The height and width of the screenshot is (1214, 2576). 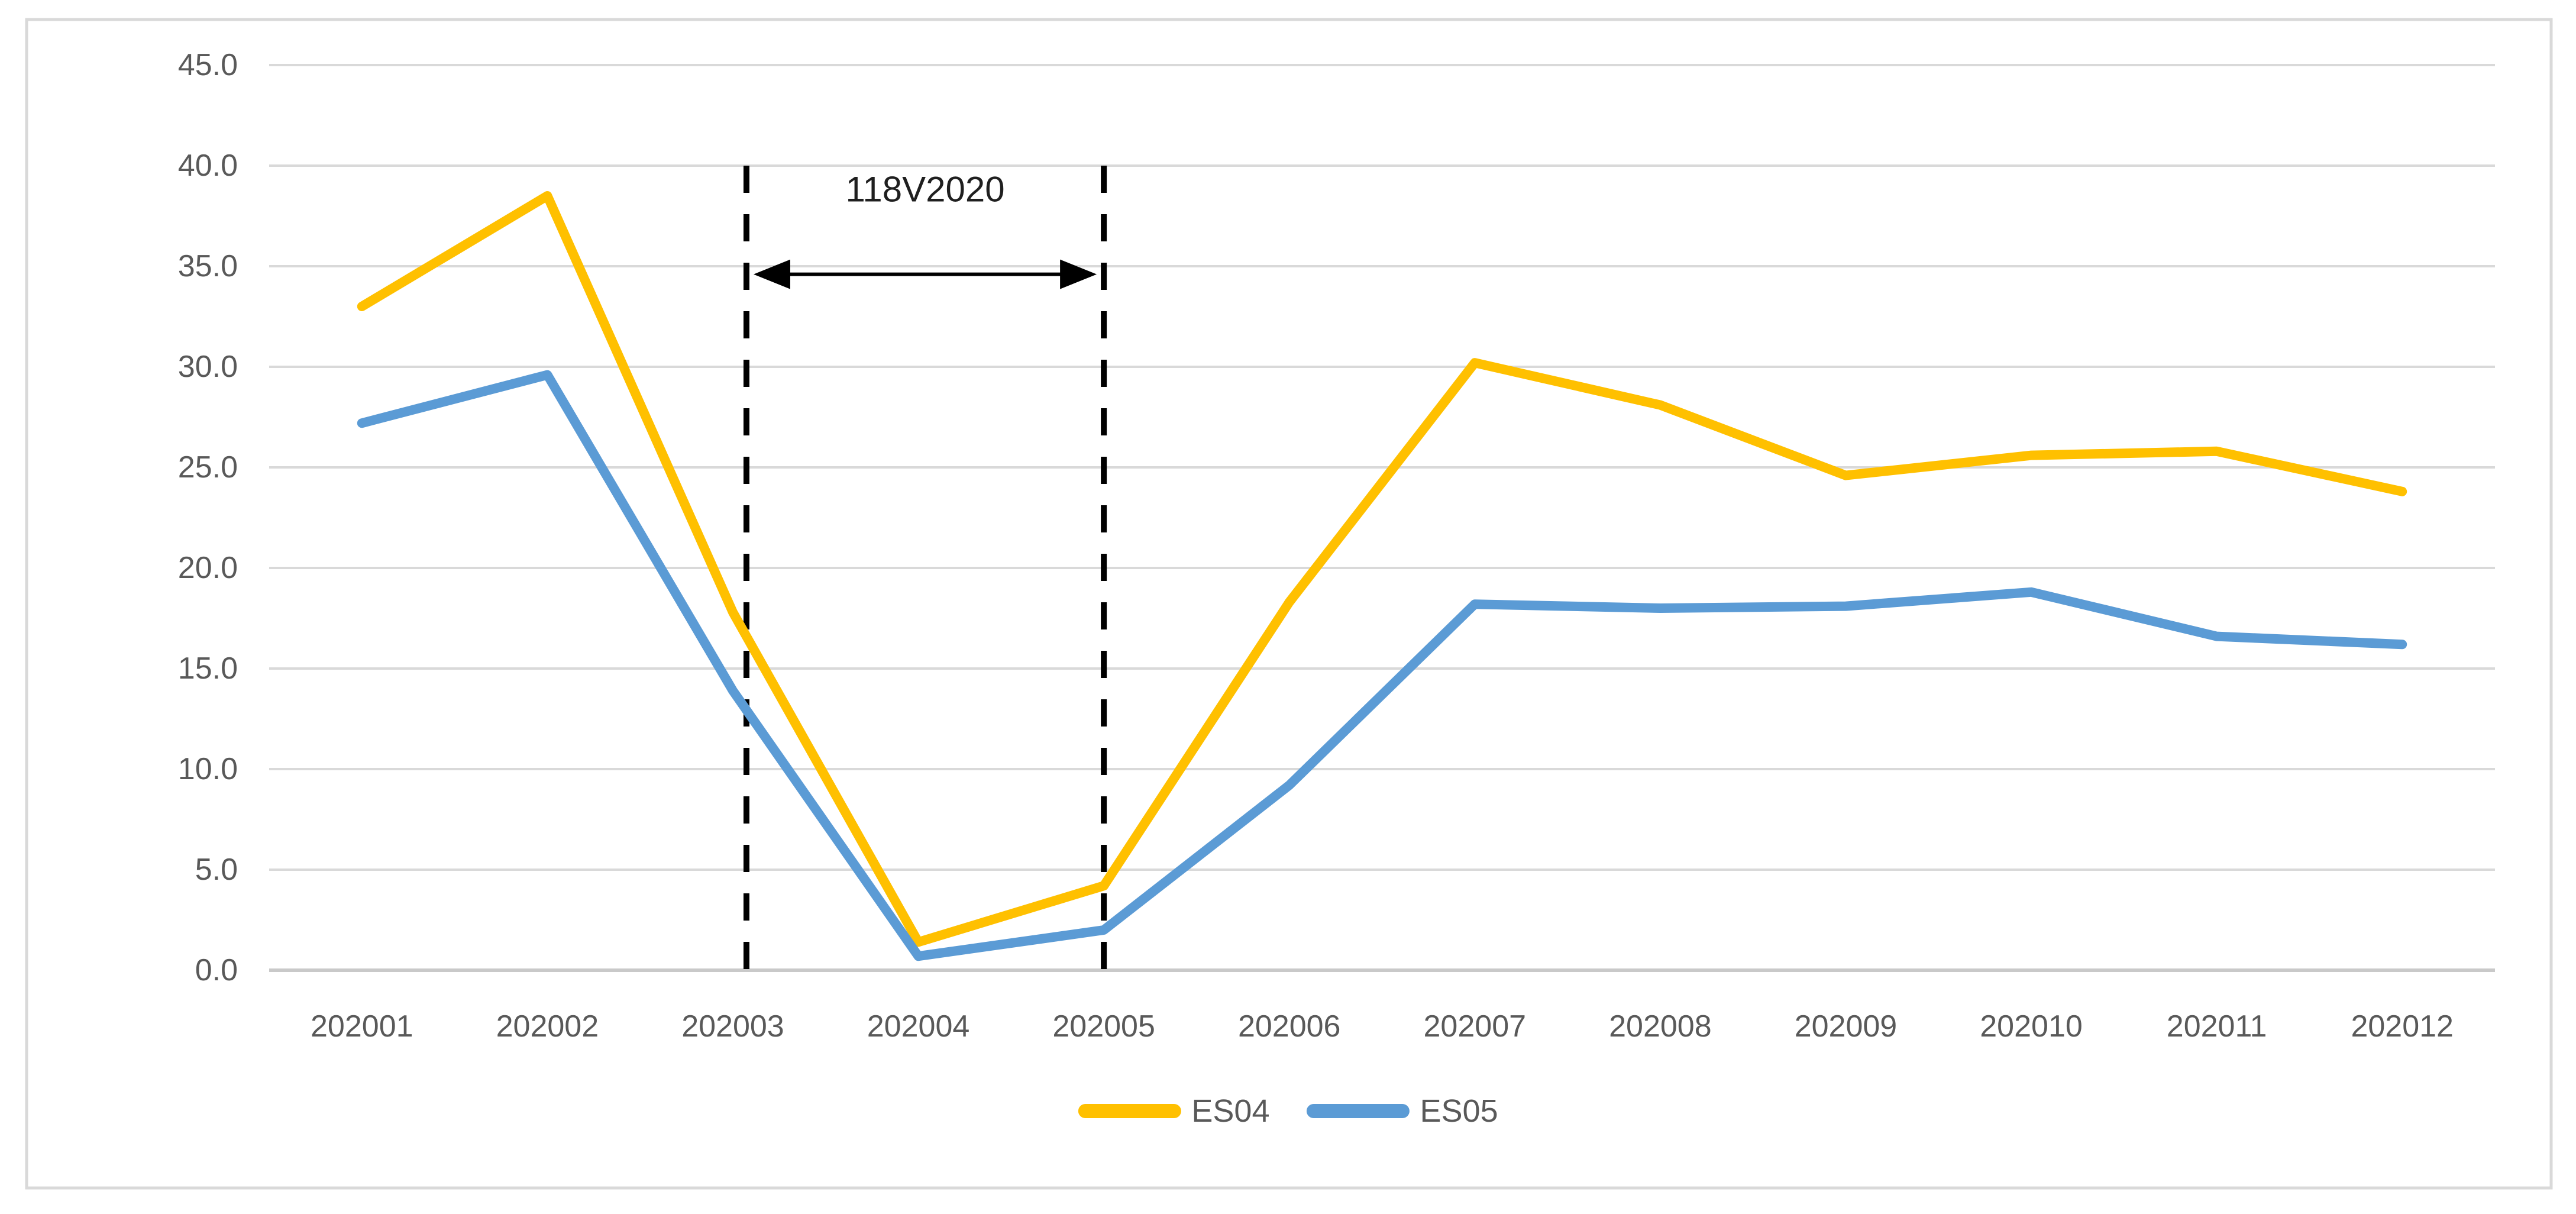 What do you see at coordinates (1288, 1111) in the screenshot?
I see `legend: ES04 ES05` at bounding box center [1288, 1111].